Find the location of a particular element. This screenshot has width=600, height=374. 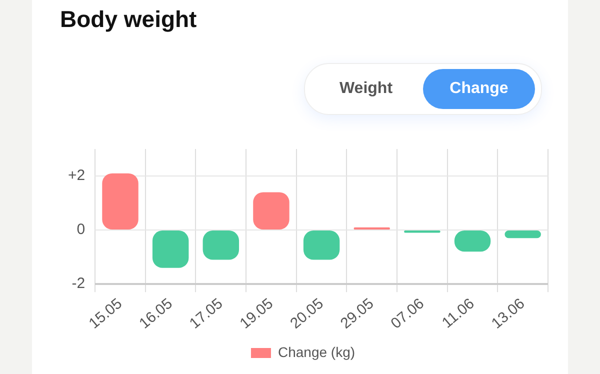

y-tick-label: 0 is located at coordinates (81, 229).